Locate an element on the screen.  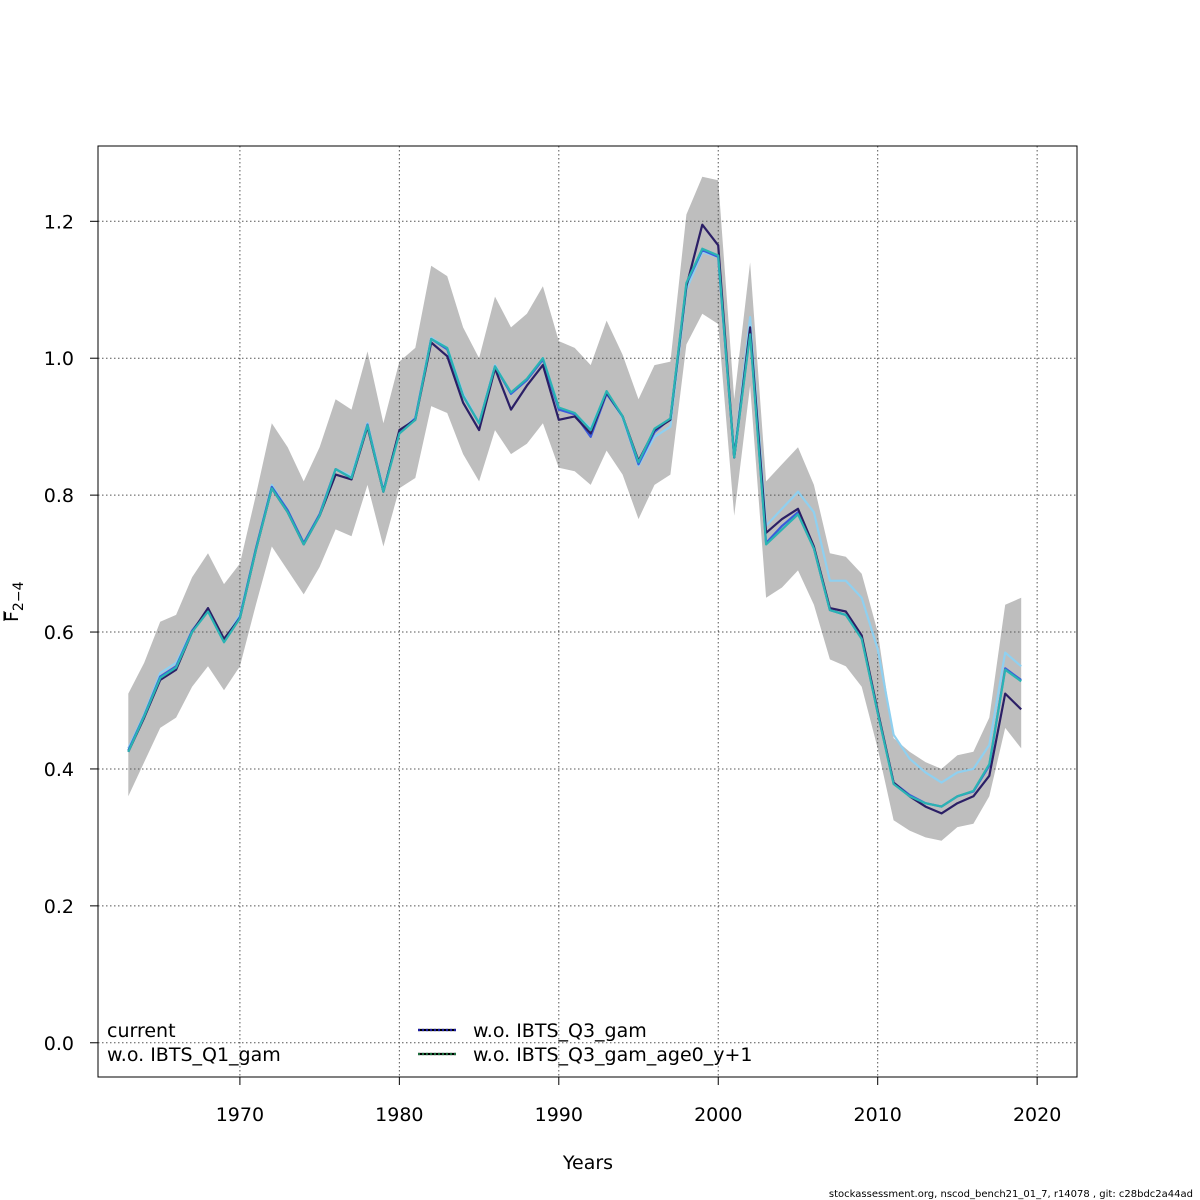
svg-text: F2−4 is located at coordinates (14, 601).